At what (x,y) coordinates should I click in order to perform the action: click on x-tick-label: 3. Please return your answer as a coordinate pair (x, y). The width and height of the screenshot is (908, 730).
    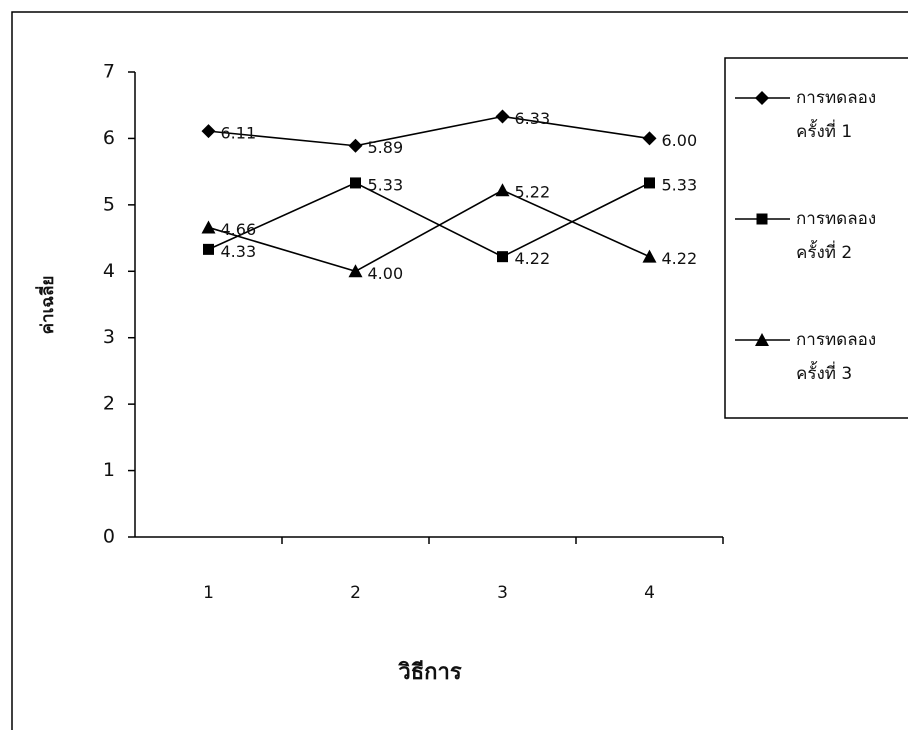
    Looking at the image, I should click on (502, 593).